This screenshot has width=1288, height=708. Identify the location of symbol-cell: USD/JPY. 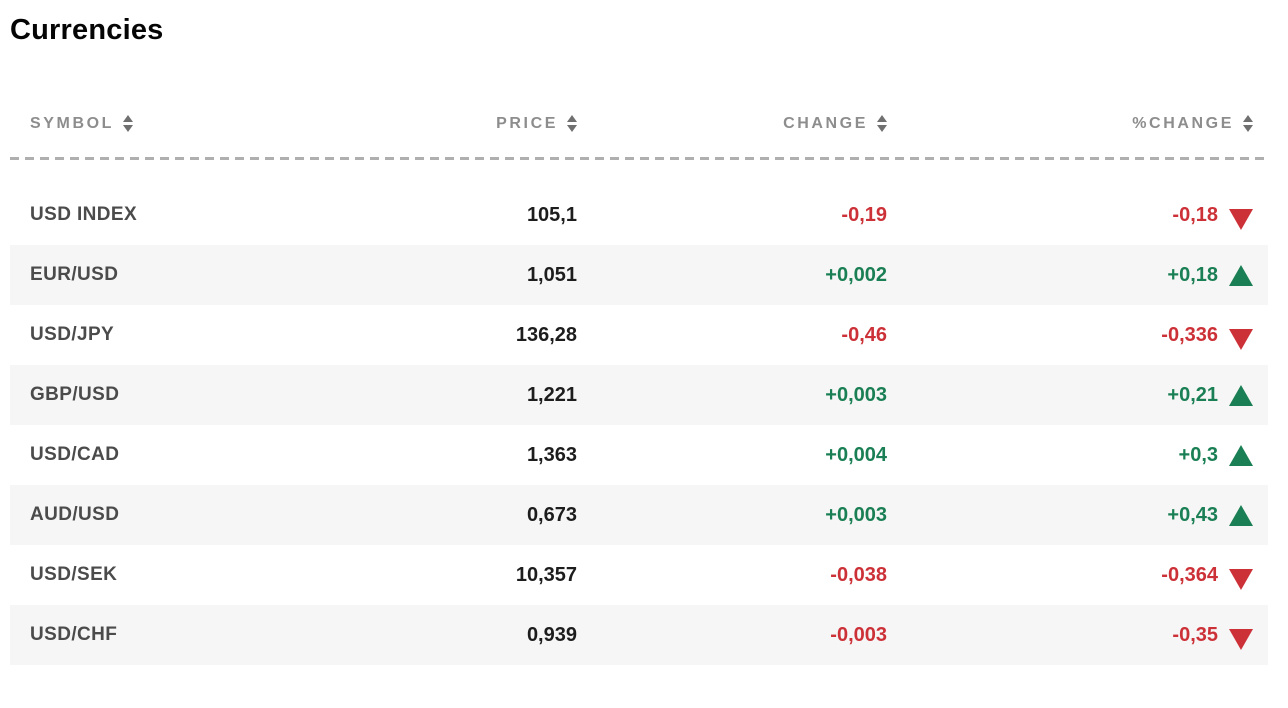
(72, 334).